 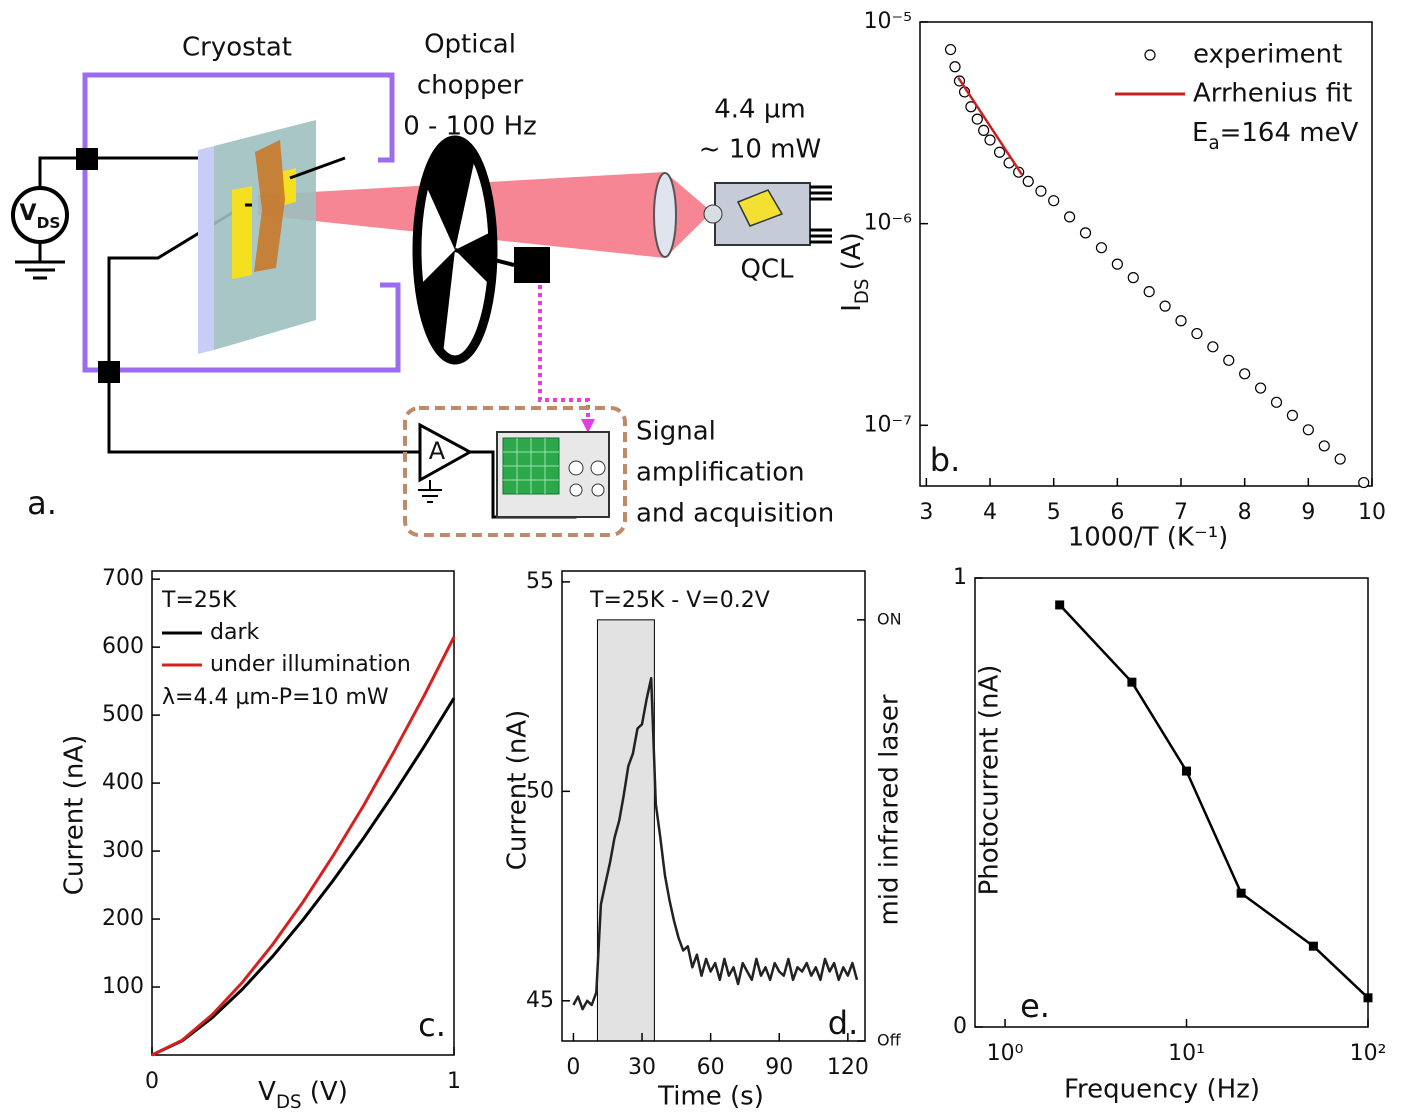 I want to click on chopper-sensor, so click(x=532, y=265).